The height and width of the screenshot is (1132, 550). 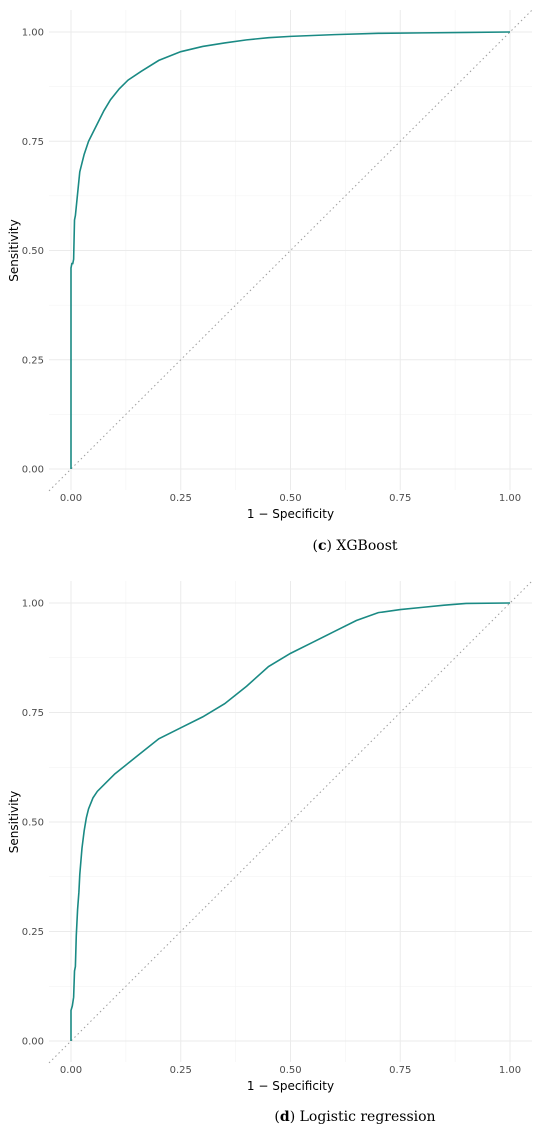 I want to click on caption-text: XGBoost, so click(x=366, y=546).